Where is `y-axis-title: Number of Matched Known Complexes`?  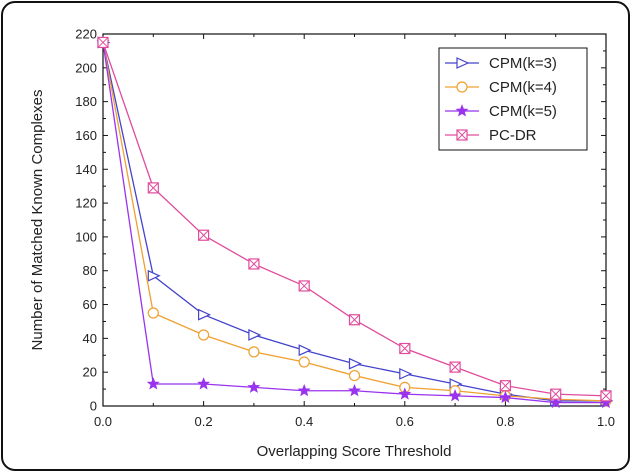
y-axis-title: Number of Matched Known Complexes is located at coordinates (37, 220).